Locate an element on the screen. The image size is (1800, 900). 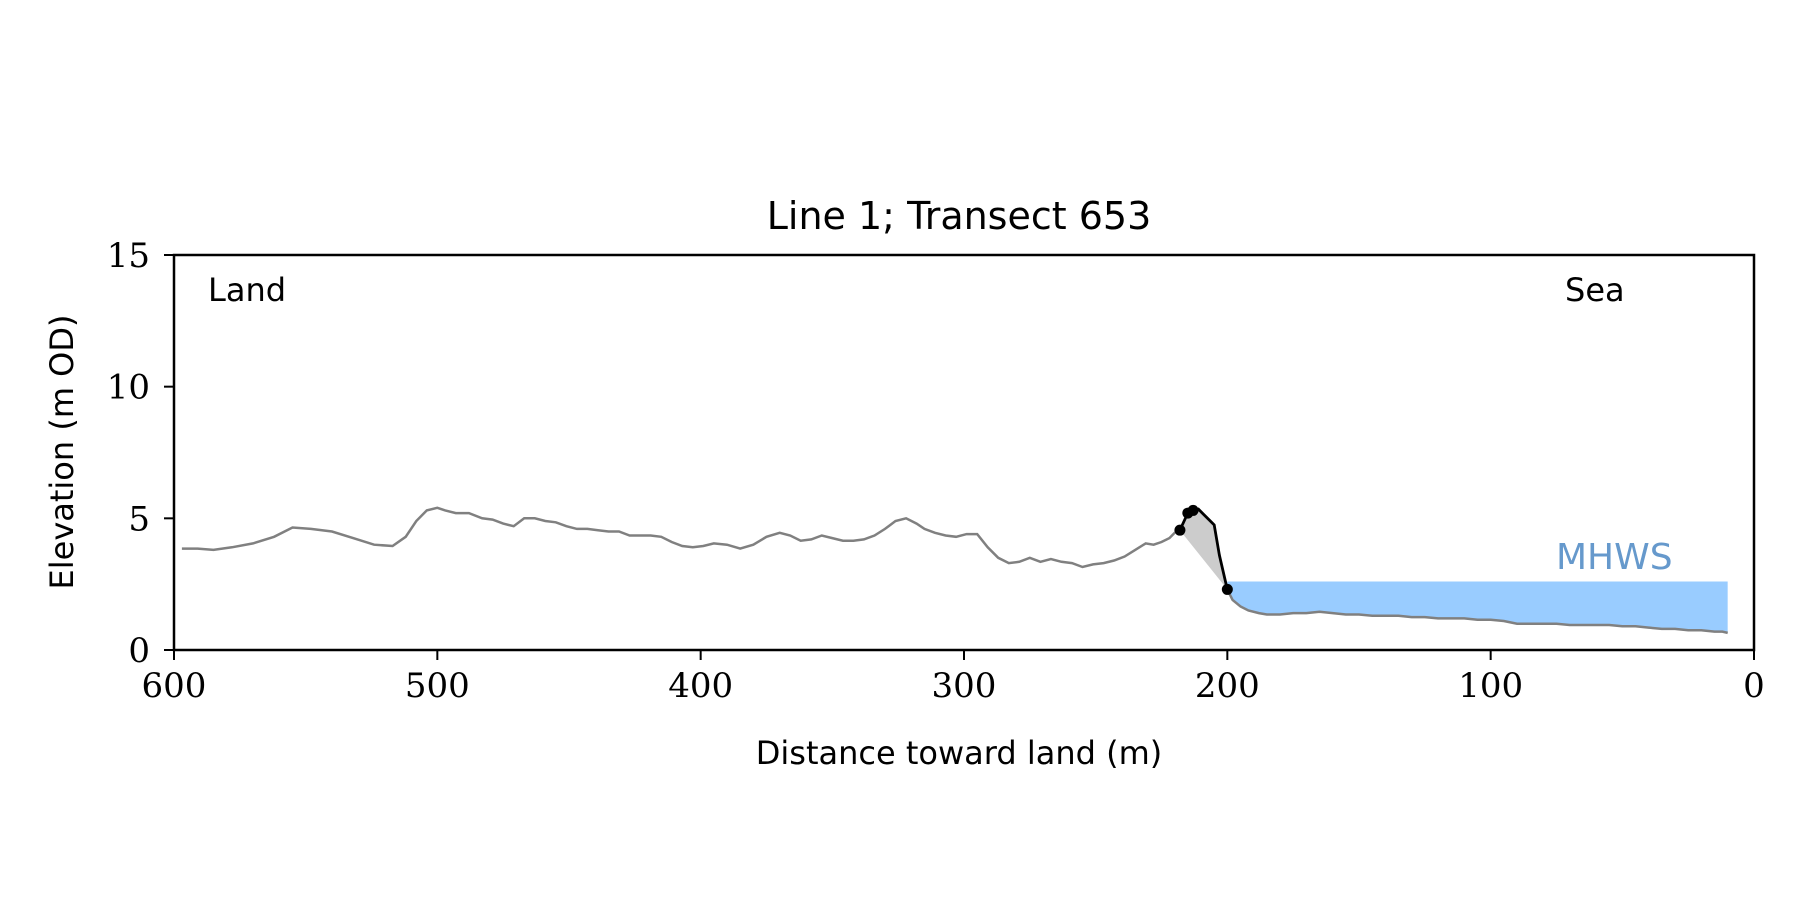
x-tick-label: 200 is located at coordinates (1227, 686).